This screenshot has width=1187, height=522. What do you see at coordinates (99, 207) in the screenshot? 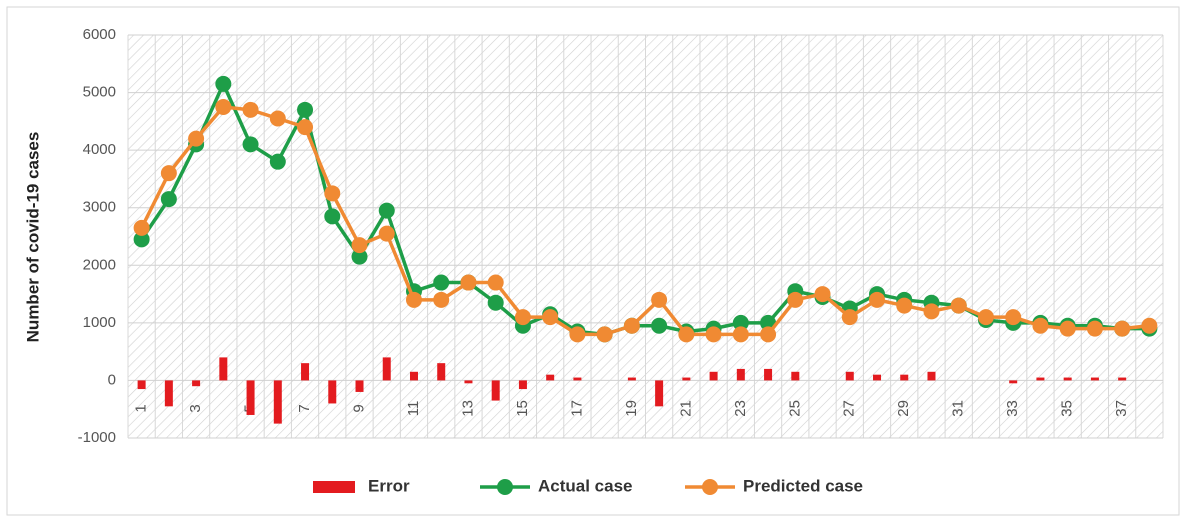
I see `y-tick-label: 3000` at bounding box center [99, 207].